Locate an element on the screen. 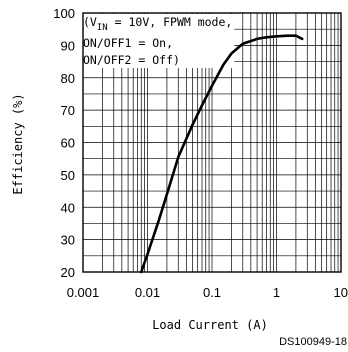 The width and height of the screenshot is (348, 352). annotation-line-2: ON/OFF1 = On, is located at coordinates (128, 43).